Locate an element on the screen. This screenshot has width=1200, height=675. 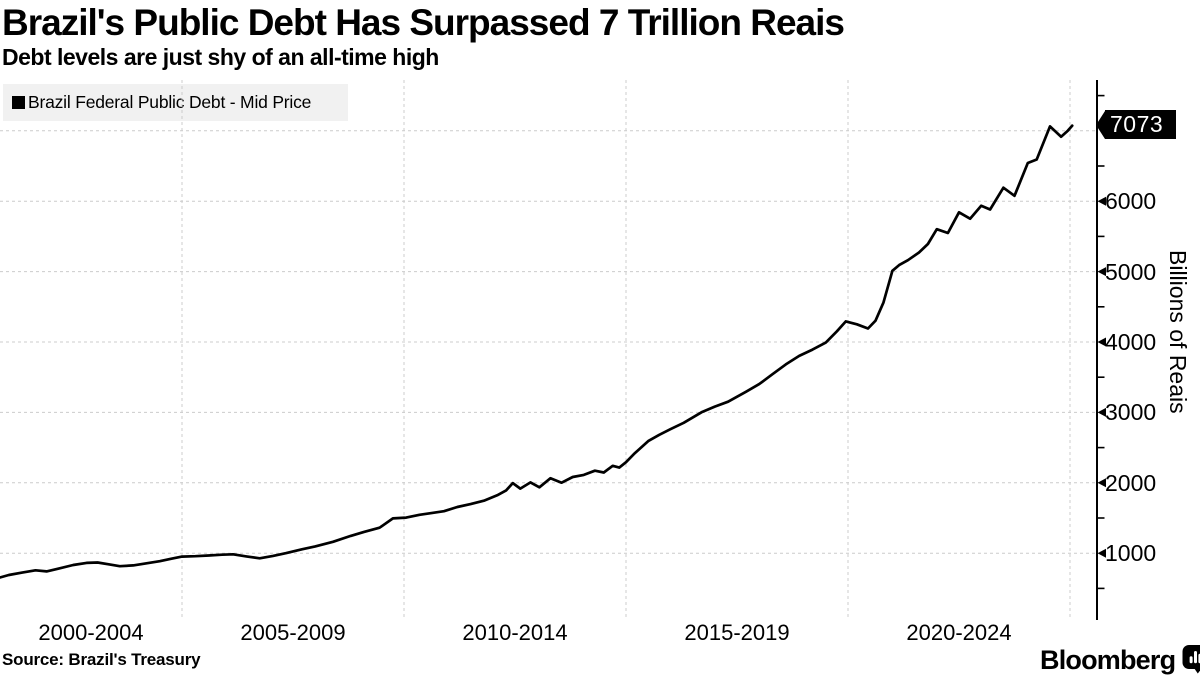
x-tick-label: 2015-2019 is located at coordinates (737, 632).